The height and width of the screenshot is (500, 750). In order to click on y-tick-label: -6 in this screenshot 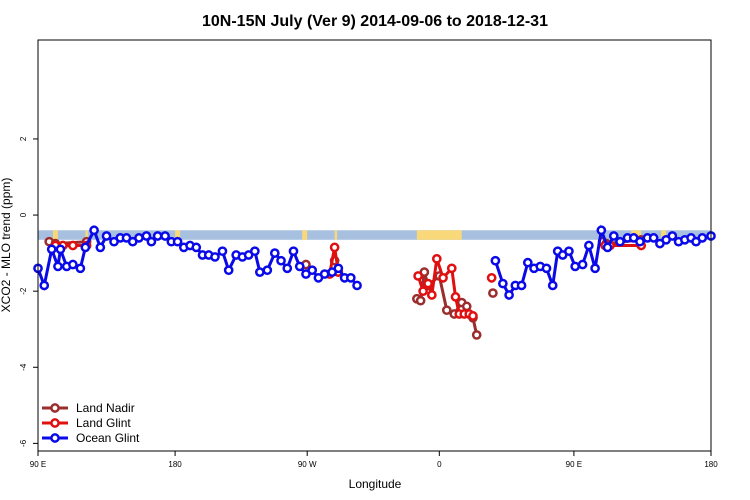, I will do `click(23, 443)`.